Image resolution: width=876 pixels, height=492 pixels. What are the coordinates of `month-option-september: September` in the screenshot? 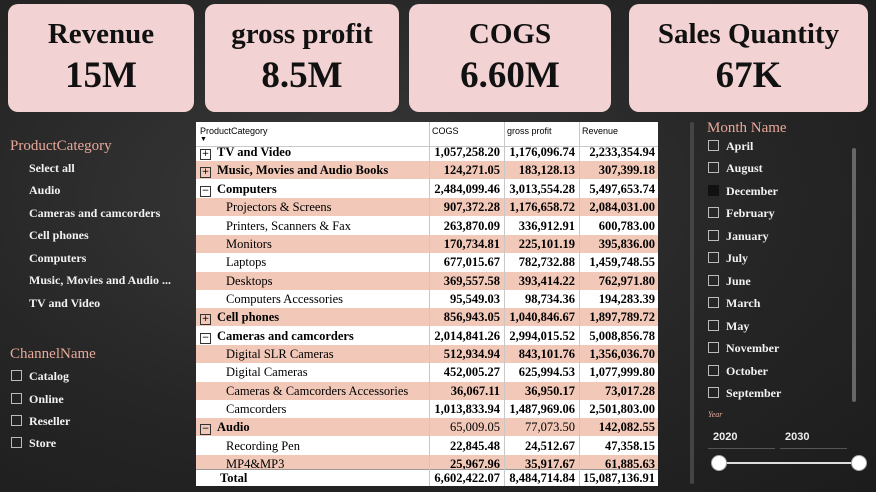 It's located at (744, 393).